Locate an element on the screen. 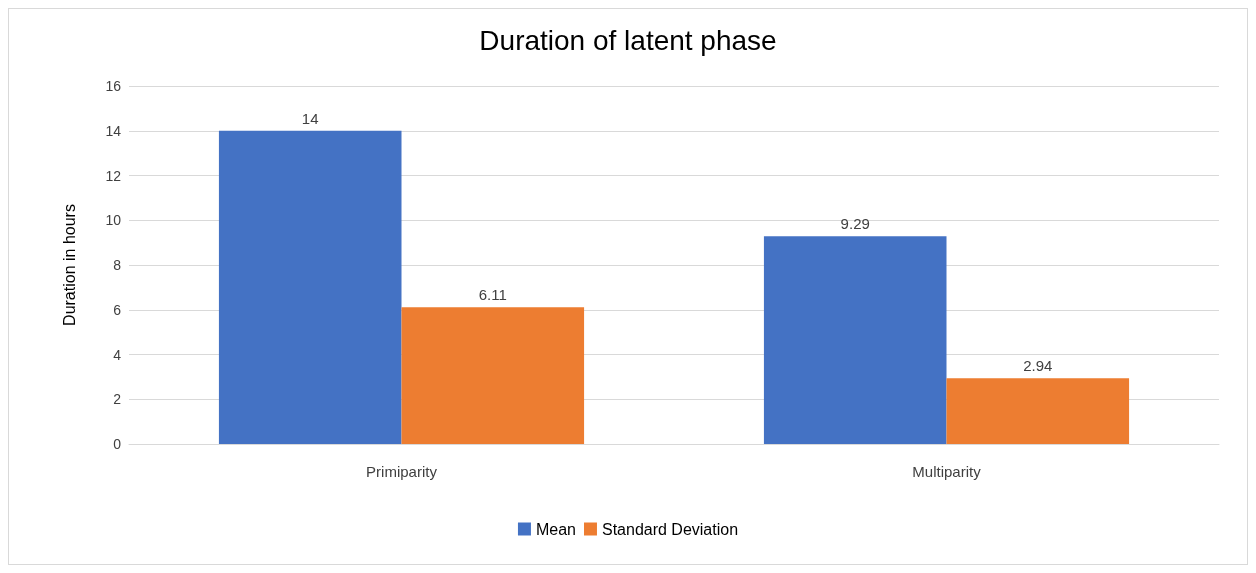 The height and width of the screenshot is (573, 1256). x-tick-label: Primiparity is located at coordinates (402, 471).